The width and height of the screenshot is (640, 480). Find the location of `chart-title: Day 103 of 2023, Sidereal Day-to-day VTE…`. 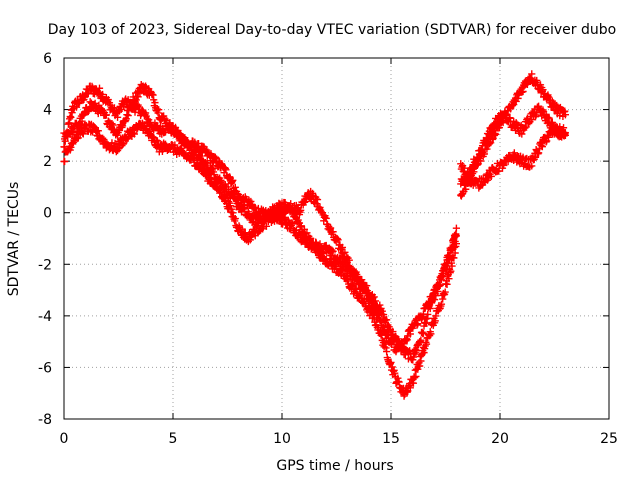

chart-title: Day 103 of 2023, Sidereal Day-to-day VTE… is located at coordinates (332, 30).